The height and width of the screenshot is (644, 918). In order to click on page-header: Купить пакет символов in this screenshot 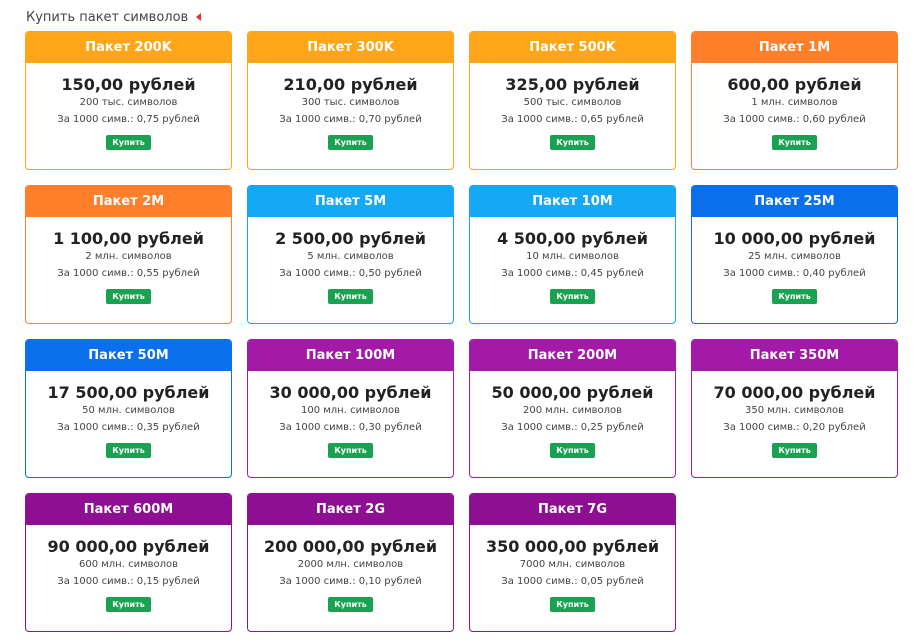, I will do `click(114, 17)`.